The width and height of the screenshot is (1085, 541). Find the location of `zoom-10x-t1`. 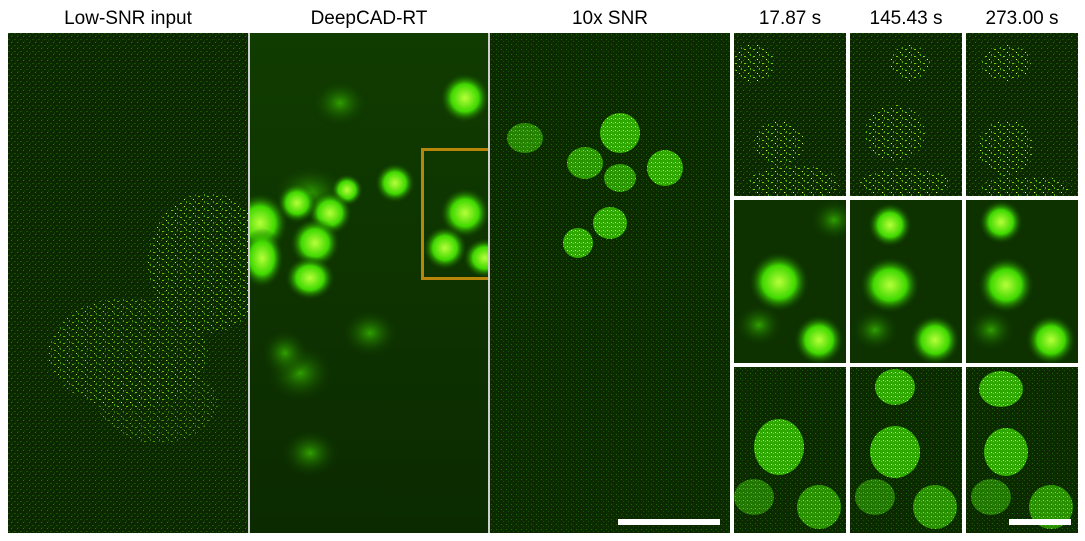

zoom-10x-t1 is located at coordinates (790, 450).